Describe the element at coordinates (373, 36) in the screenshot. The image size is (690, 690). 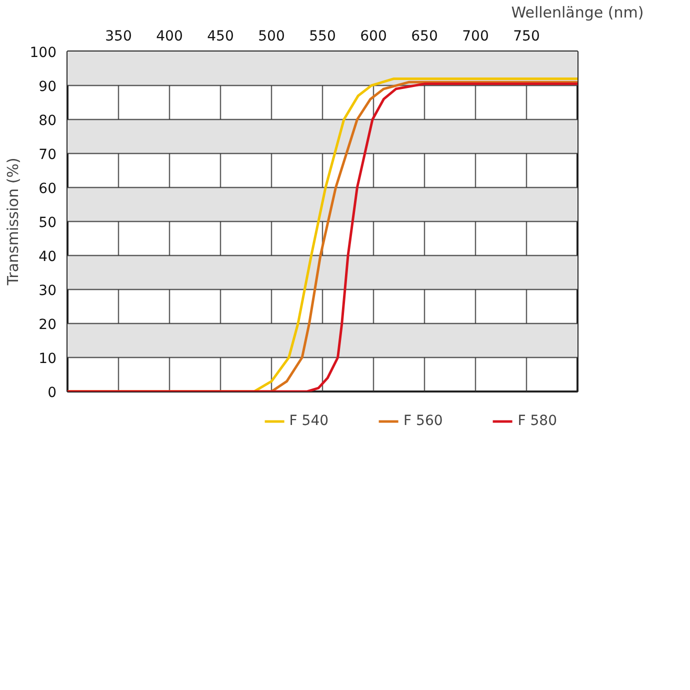
I see `x-tick-label: 600` at that location.